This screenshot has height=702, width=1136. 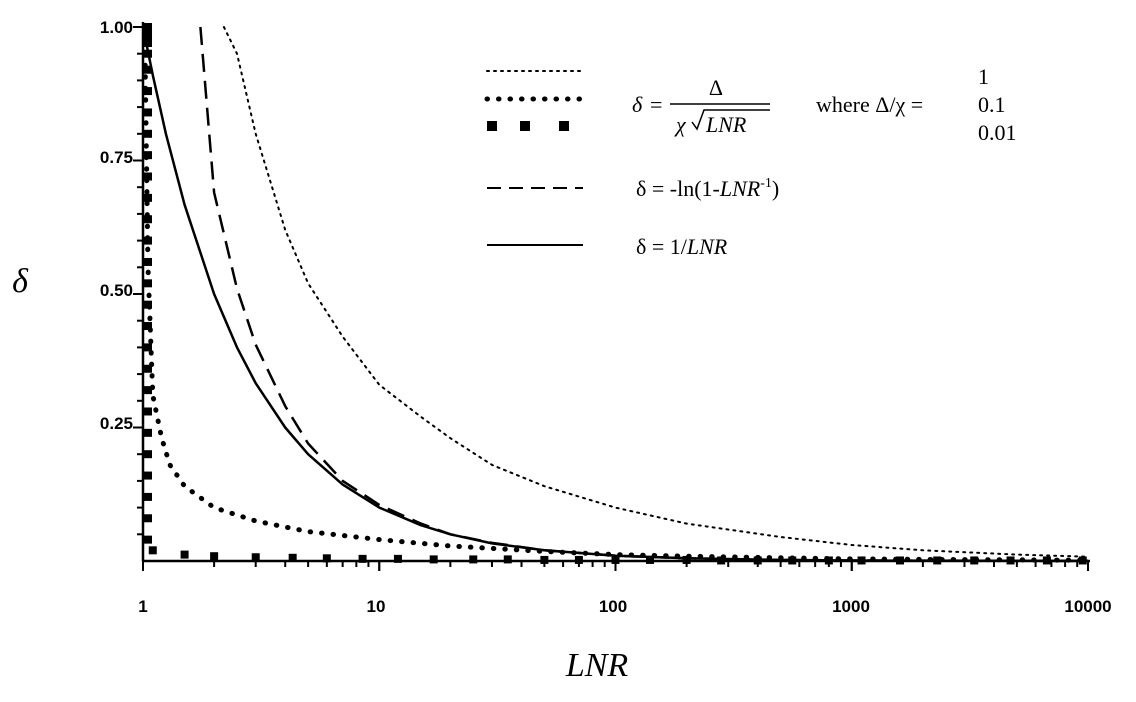 What do you see at coordinates (138, 281) in the screenshot?
I see `y-ticks` at bounding box center [138, 281].